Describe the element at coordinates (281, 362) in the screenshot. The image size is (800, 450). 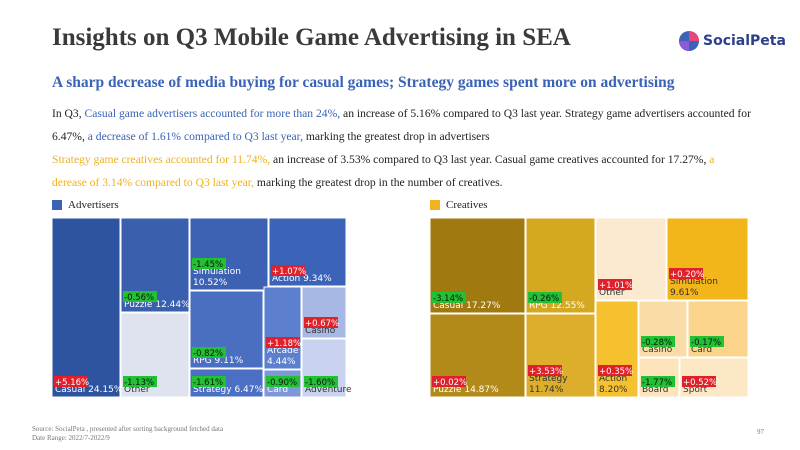
I see `tile-value: 4.44%` at that location.